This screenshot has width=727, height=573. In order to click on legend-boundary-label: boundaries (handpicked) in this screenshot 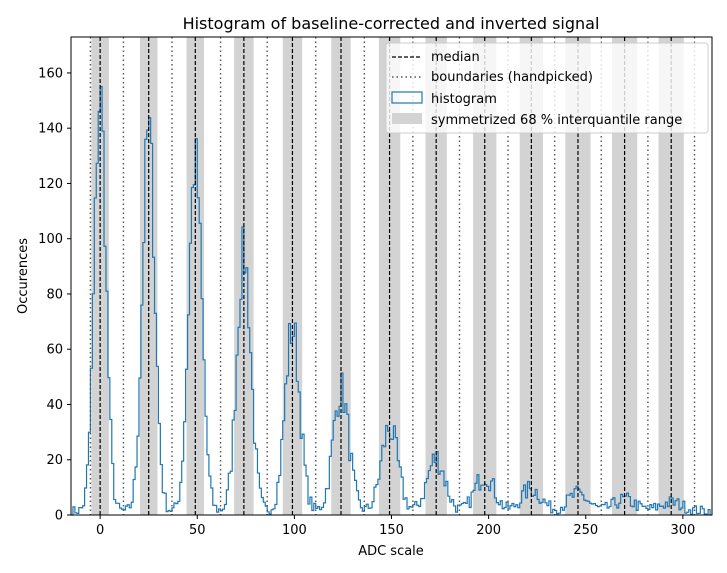, I will do `click(512, 77)`.